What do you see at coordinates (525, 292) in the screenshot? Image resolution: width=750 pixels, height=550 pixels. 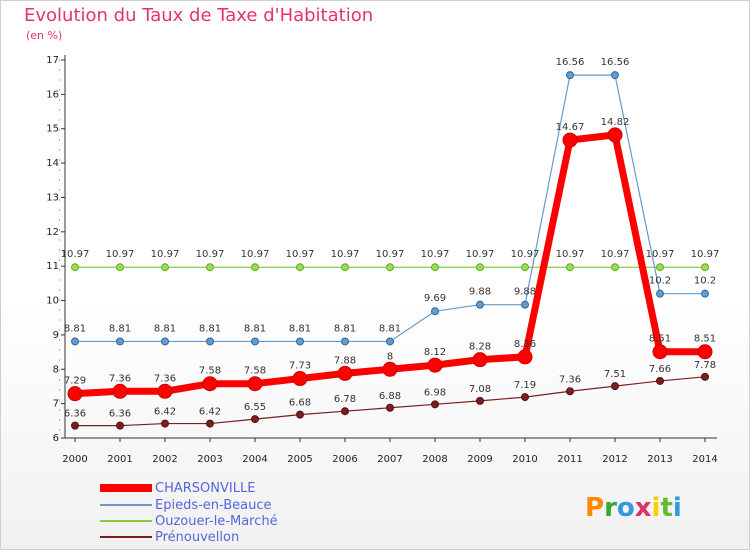 I see `data-label: 9.88` at bounding box center [525, 292].